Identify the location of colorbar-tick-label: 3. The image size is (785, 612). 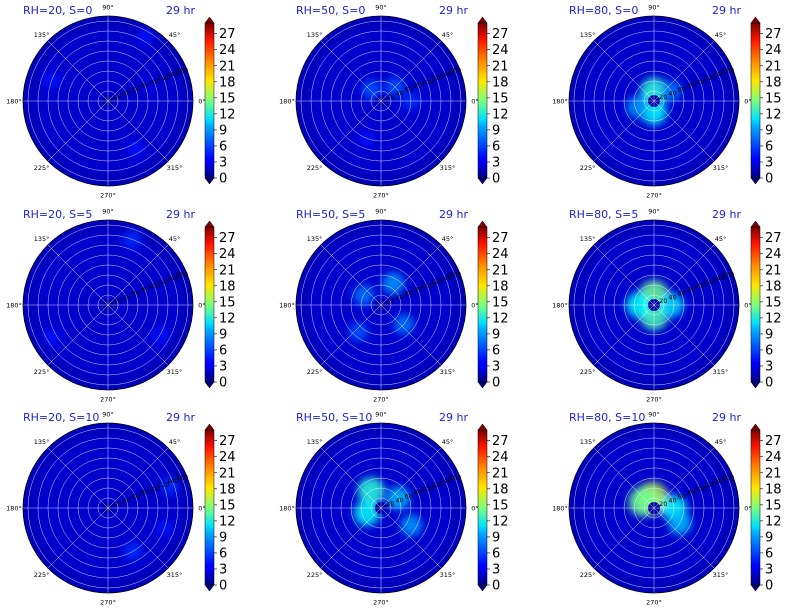
(496, 162).